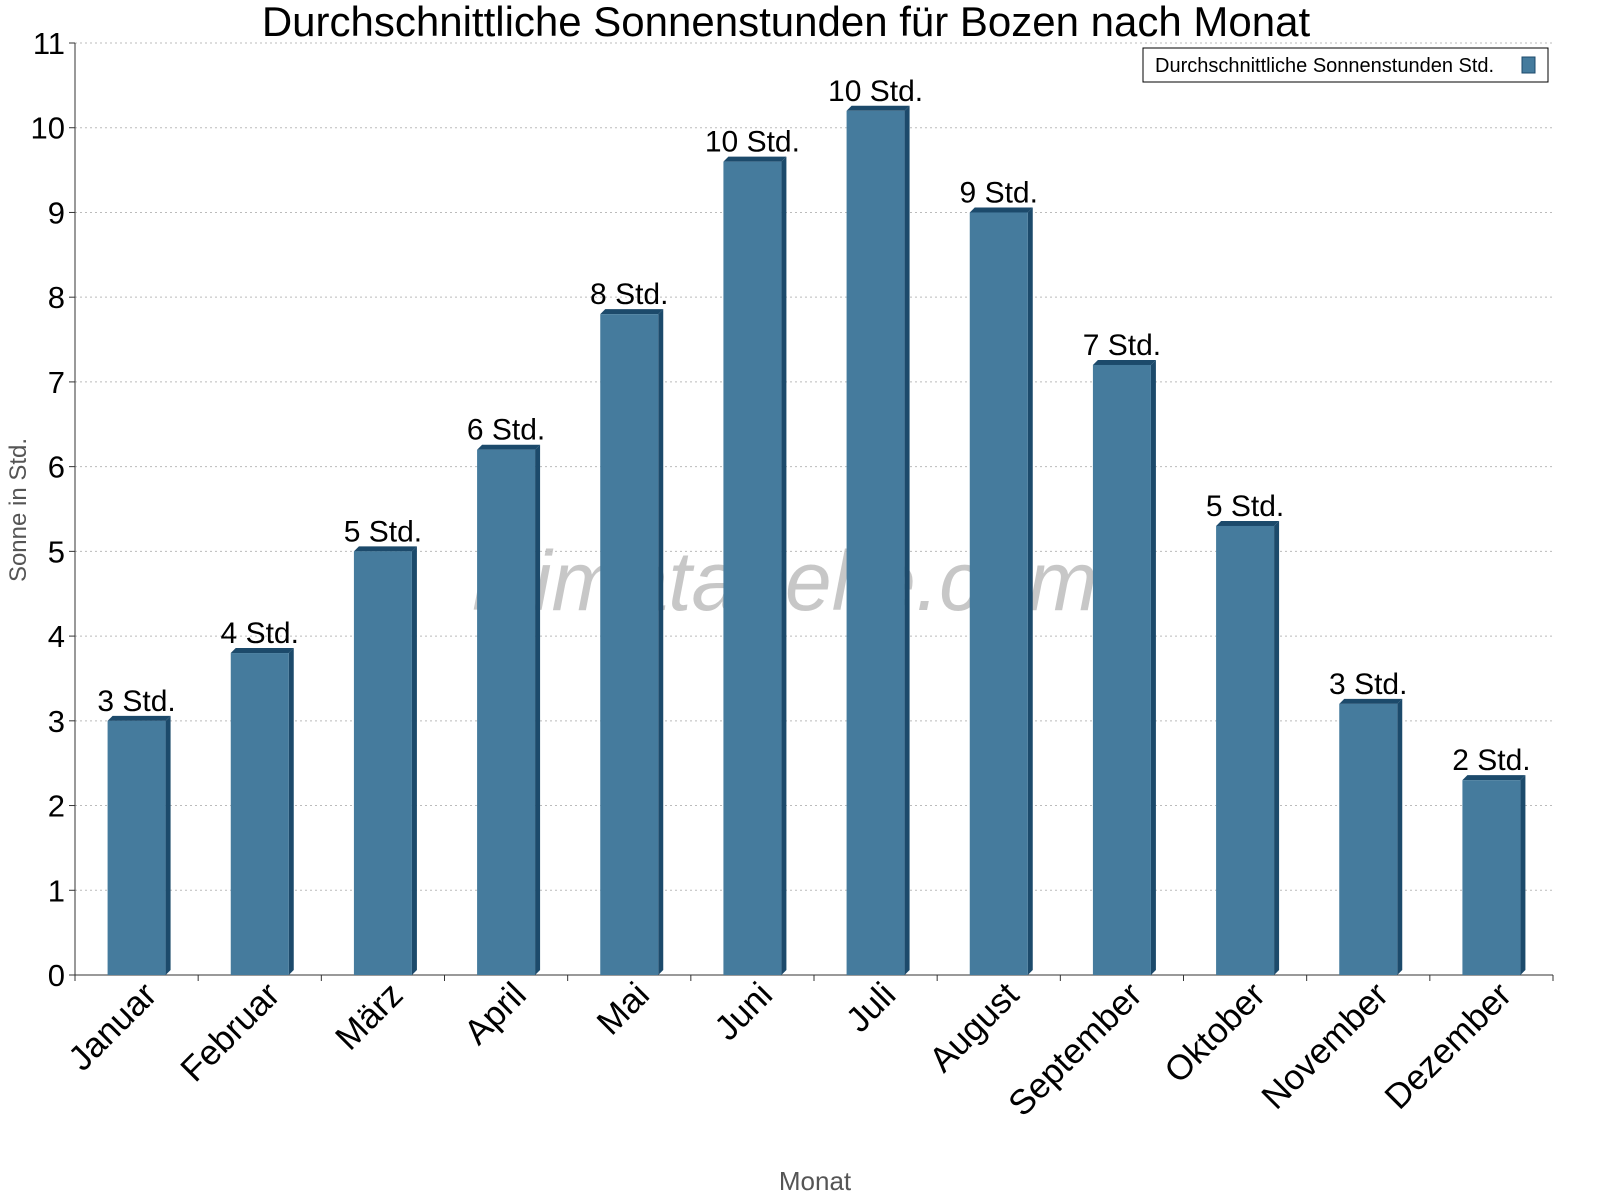 Image resolution: width=1600 pixels, height=1200 pixels. I want to click on x-tick-label: April, so click(495, 1013).